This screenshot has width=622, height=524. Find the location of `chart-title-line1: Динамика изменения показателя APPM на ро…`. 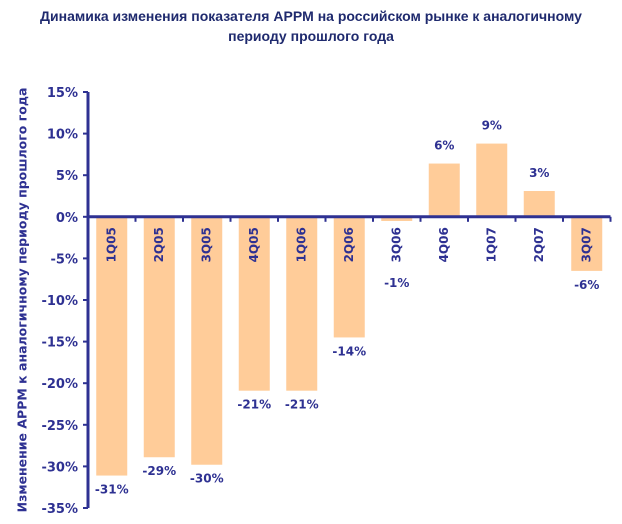

chart-title-line1: Динамика изменения показателя APPM на ро… is located at coordinates (311, 16).